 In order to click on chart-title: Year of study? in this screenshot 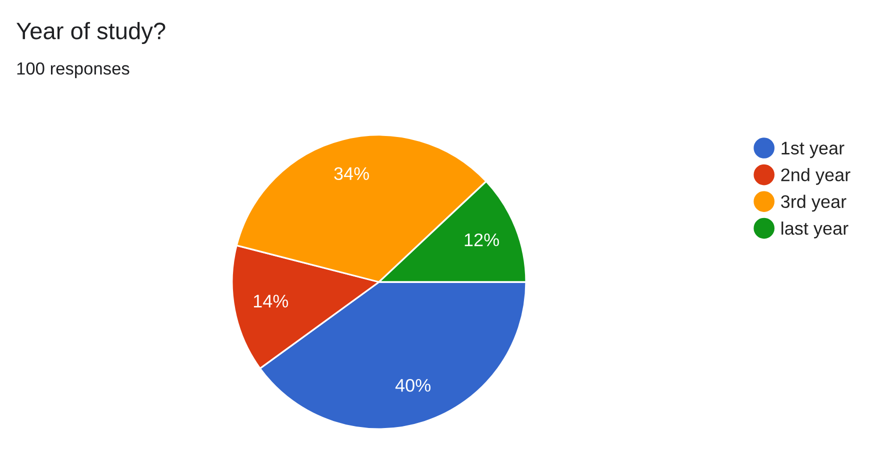, I will do `click(91, 33)`.